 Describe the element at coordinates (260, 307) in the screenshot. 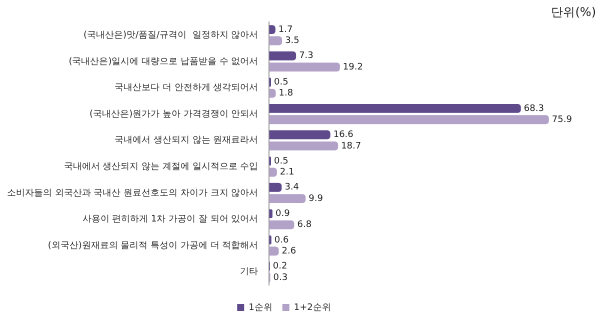

I see `legend-label: 1순위` at that location.